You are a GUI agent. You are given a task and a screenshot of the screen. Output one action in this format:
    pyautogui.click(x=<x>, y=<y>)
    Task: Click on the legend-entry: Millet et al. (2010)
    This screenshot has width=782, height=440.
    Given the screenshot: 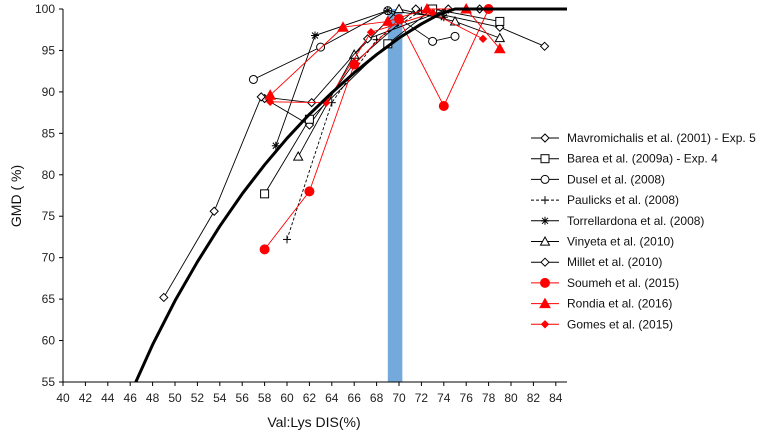 What is the action you would take?
    pyautogui.click(x=596, y=262)
    